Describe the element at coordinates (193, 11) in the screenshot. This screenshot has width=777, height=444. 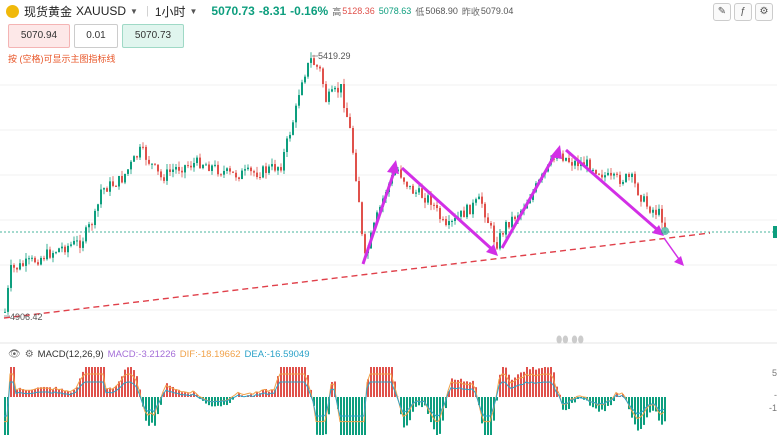
I see `timeframe-caret-icon: ▼` at that location.